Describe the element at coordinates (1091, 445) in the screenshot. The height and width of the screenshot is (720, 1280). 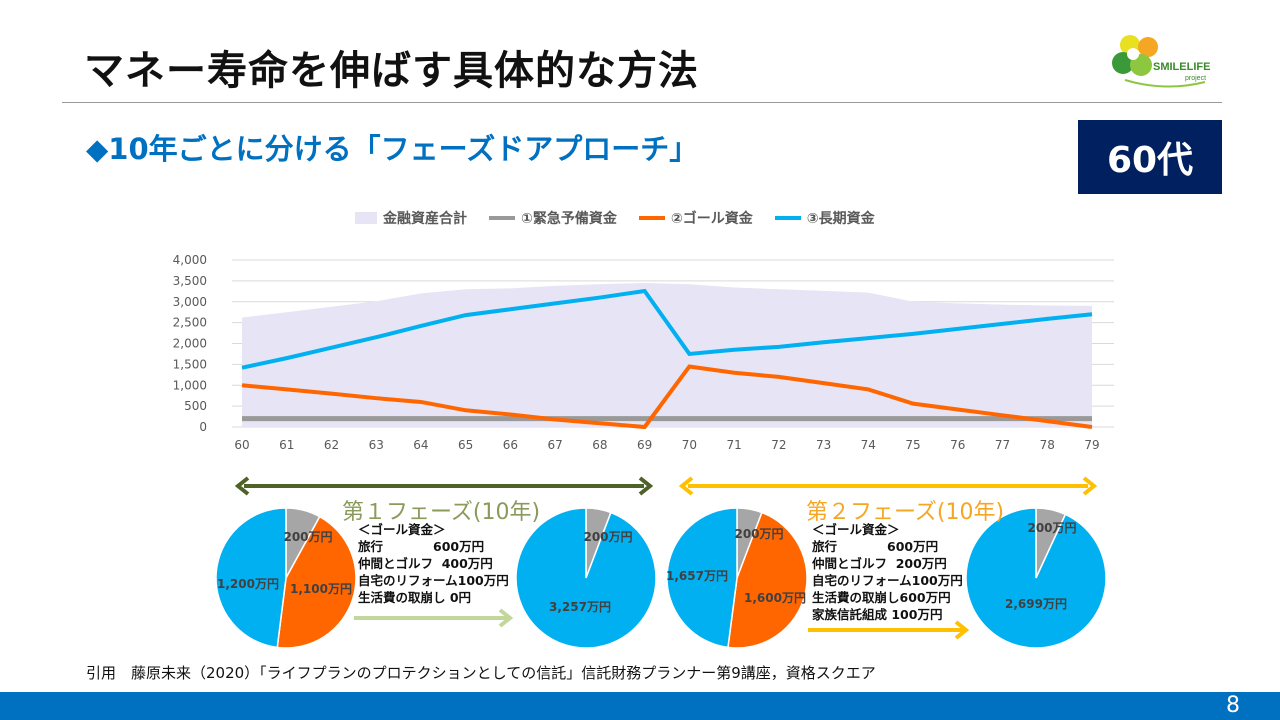
I see `x-tick-label: 79` at that location.